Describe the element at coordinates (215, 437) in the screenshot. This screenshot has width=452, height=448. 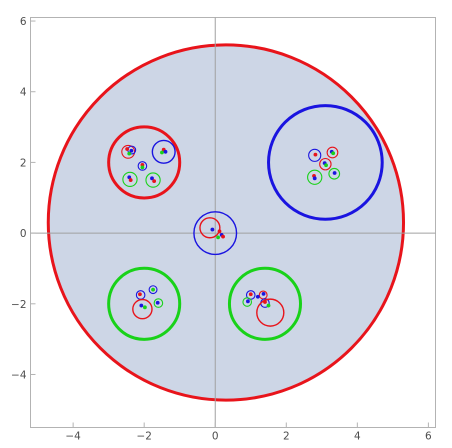
I see `x-tick-label-2: 0` at that location.